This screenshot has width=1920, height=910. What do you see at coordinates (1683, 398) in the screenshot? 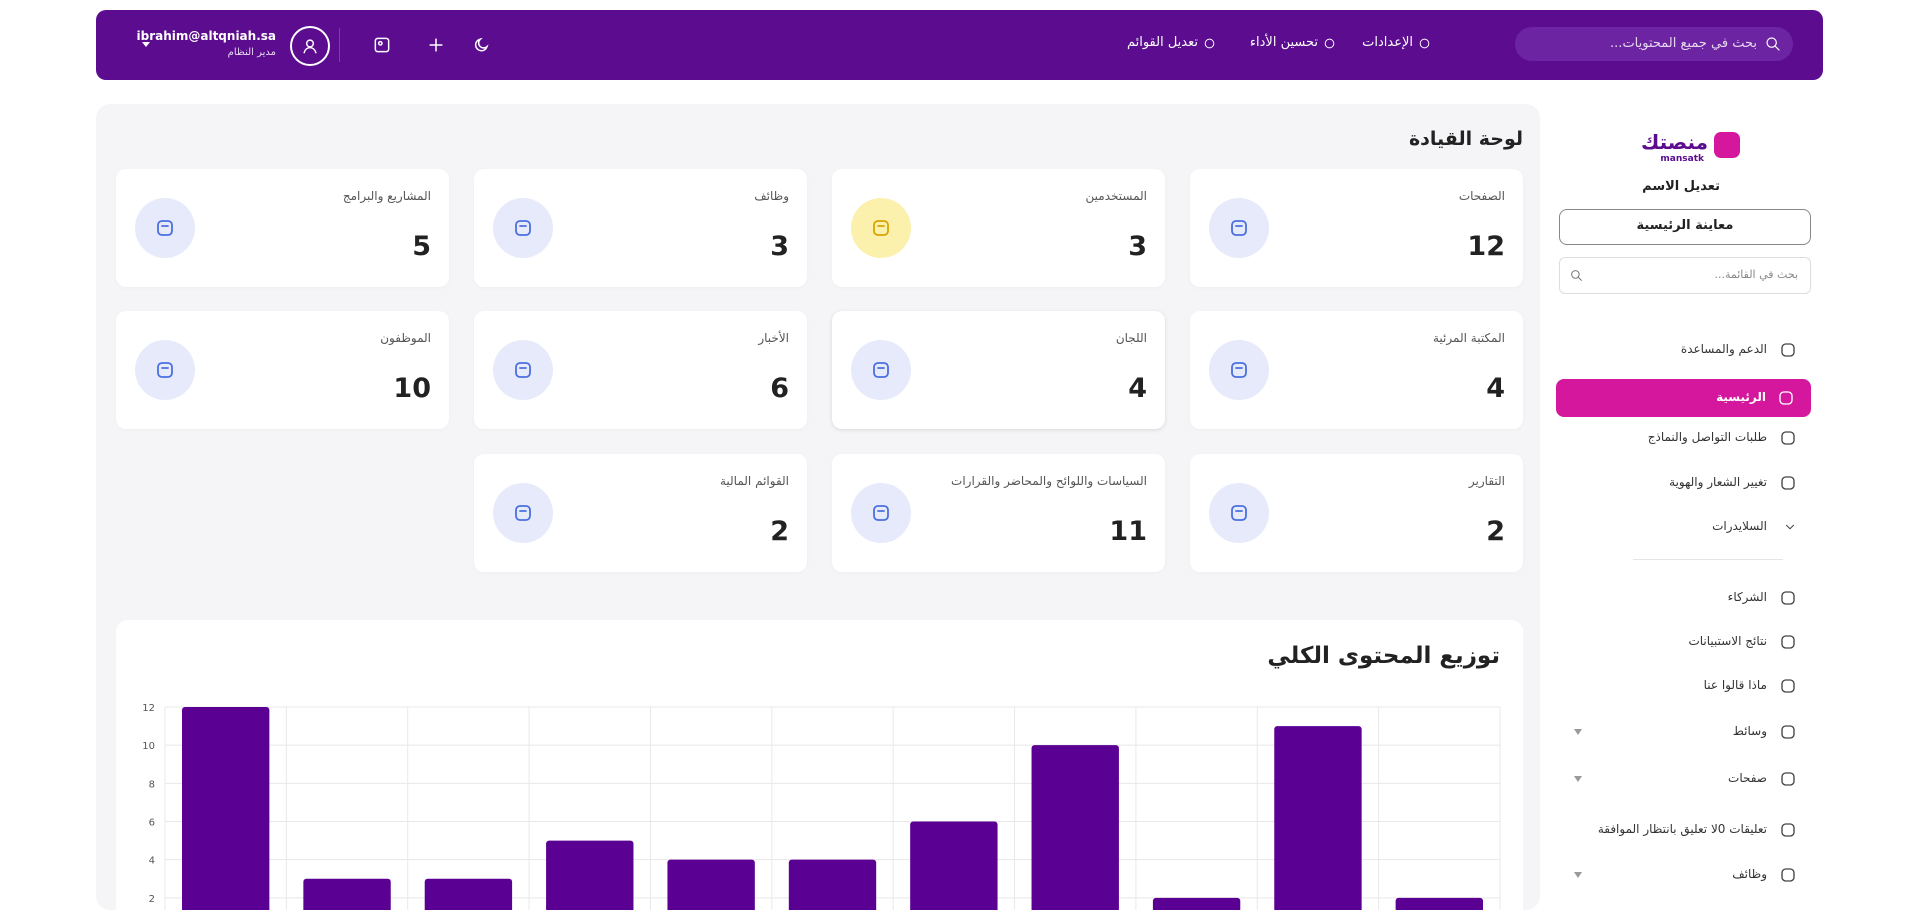
I see `menu-item: الرئيسية` at bounding box center [1683, 398].